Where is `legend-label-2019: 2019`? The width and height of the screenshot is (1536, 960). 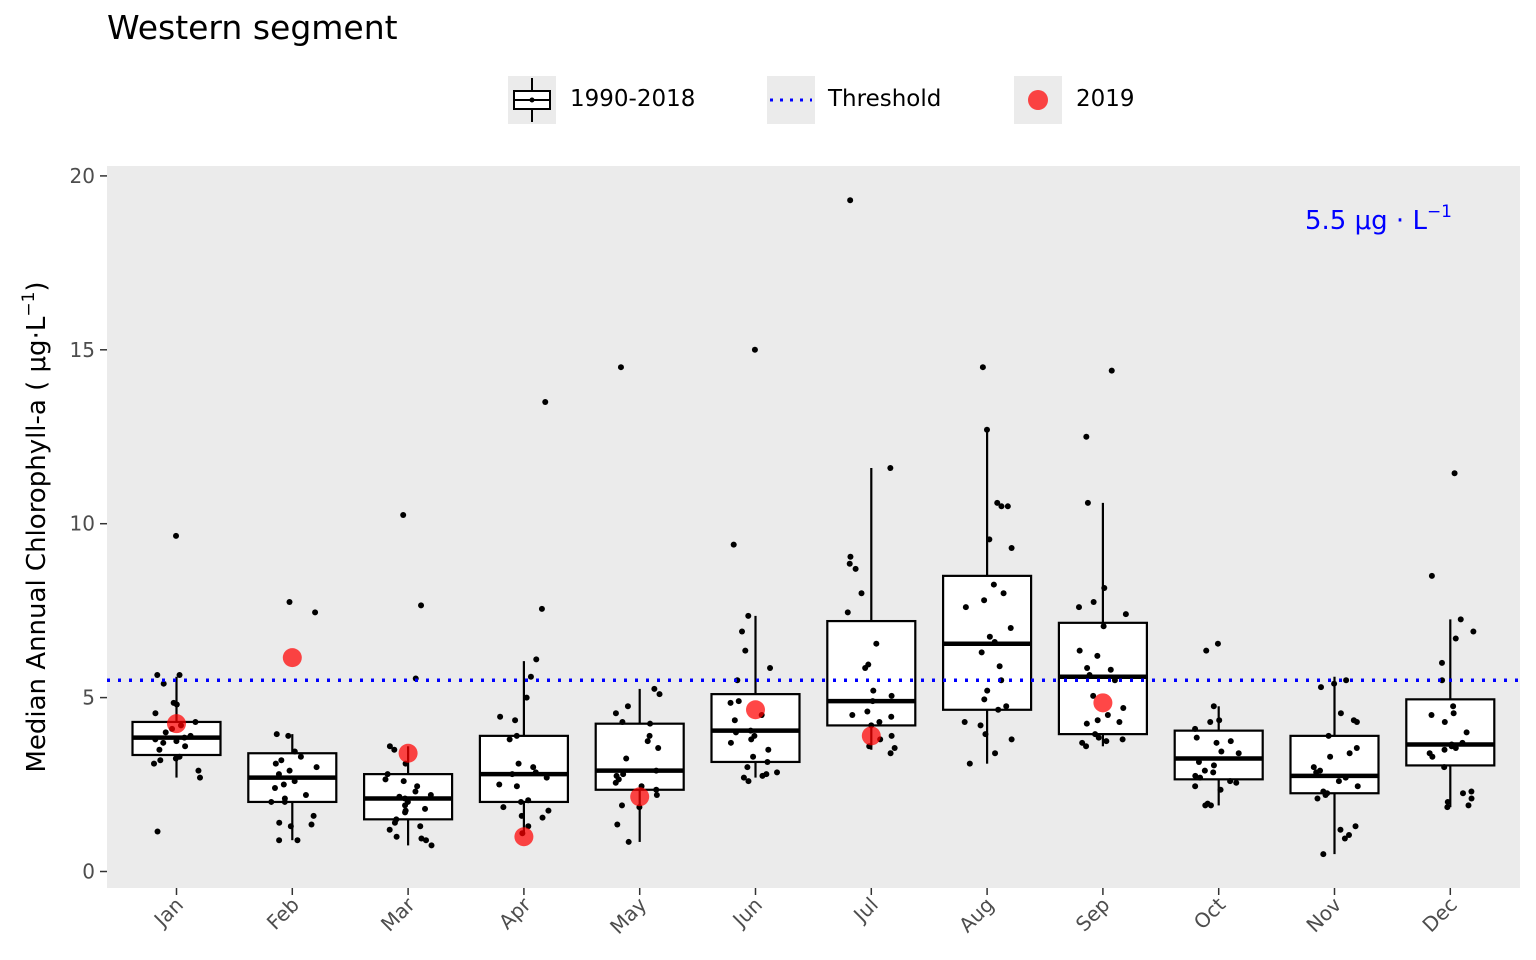
legend-label-2019: 2019 is located at coordinates (1105, 99).